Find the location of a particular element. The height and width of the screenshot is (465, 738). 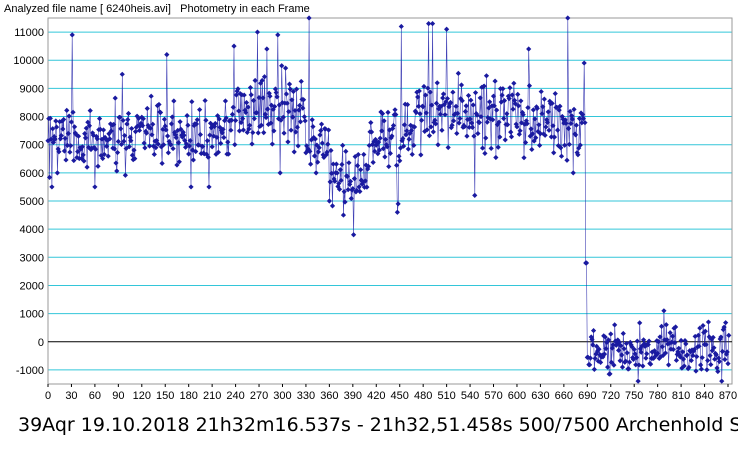

y-tick-label: -1000 is located at coordinates (30, 371).